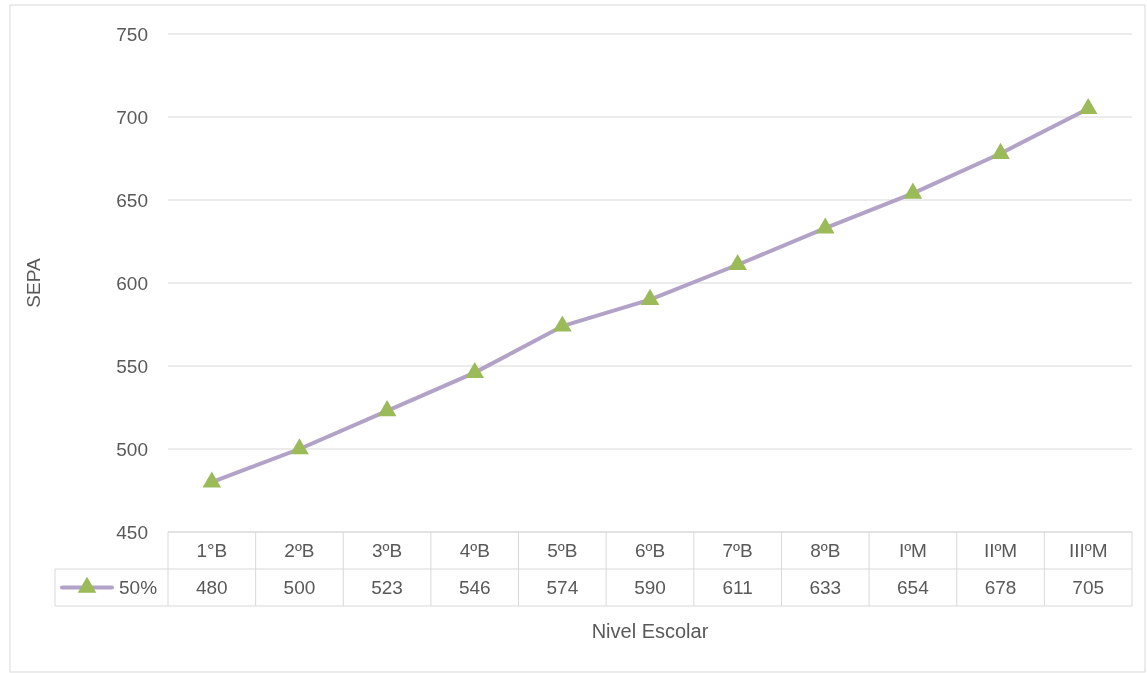 The width and height of the screenshot is (1147, 673). What do you see at coordinates (387, 588) in the screenshot?
I see `data-label: 523` at bounding box center [387, 588].